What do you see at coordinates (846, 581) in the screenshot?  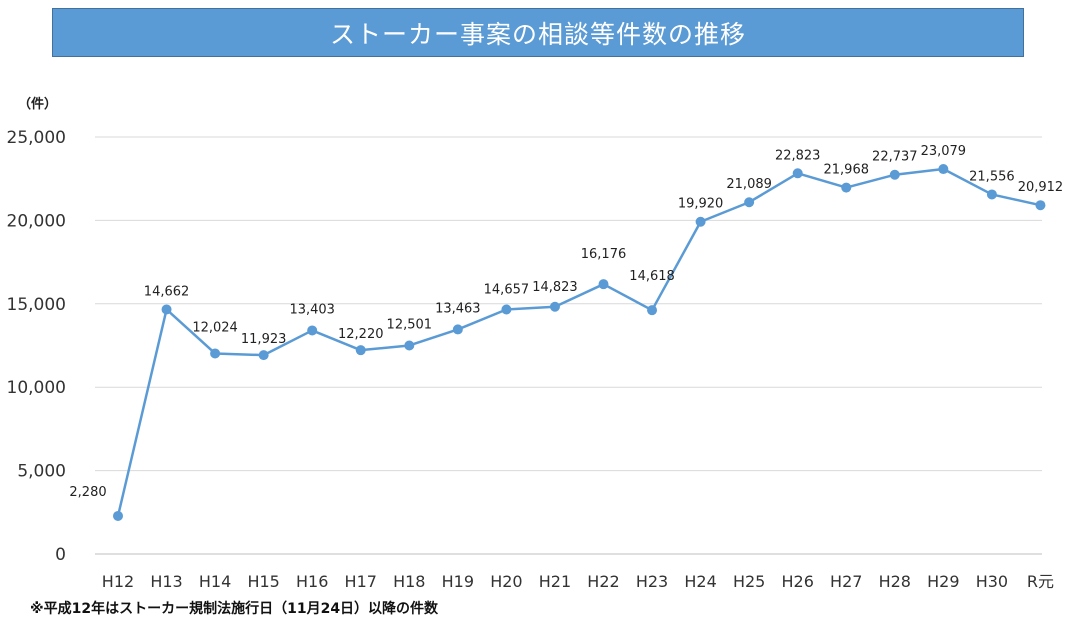 I see `x-tick-label: H27` at bounding box center [846, 581].